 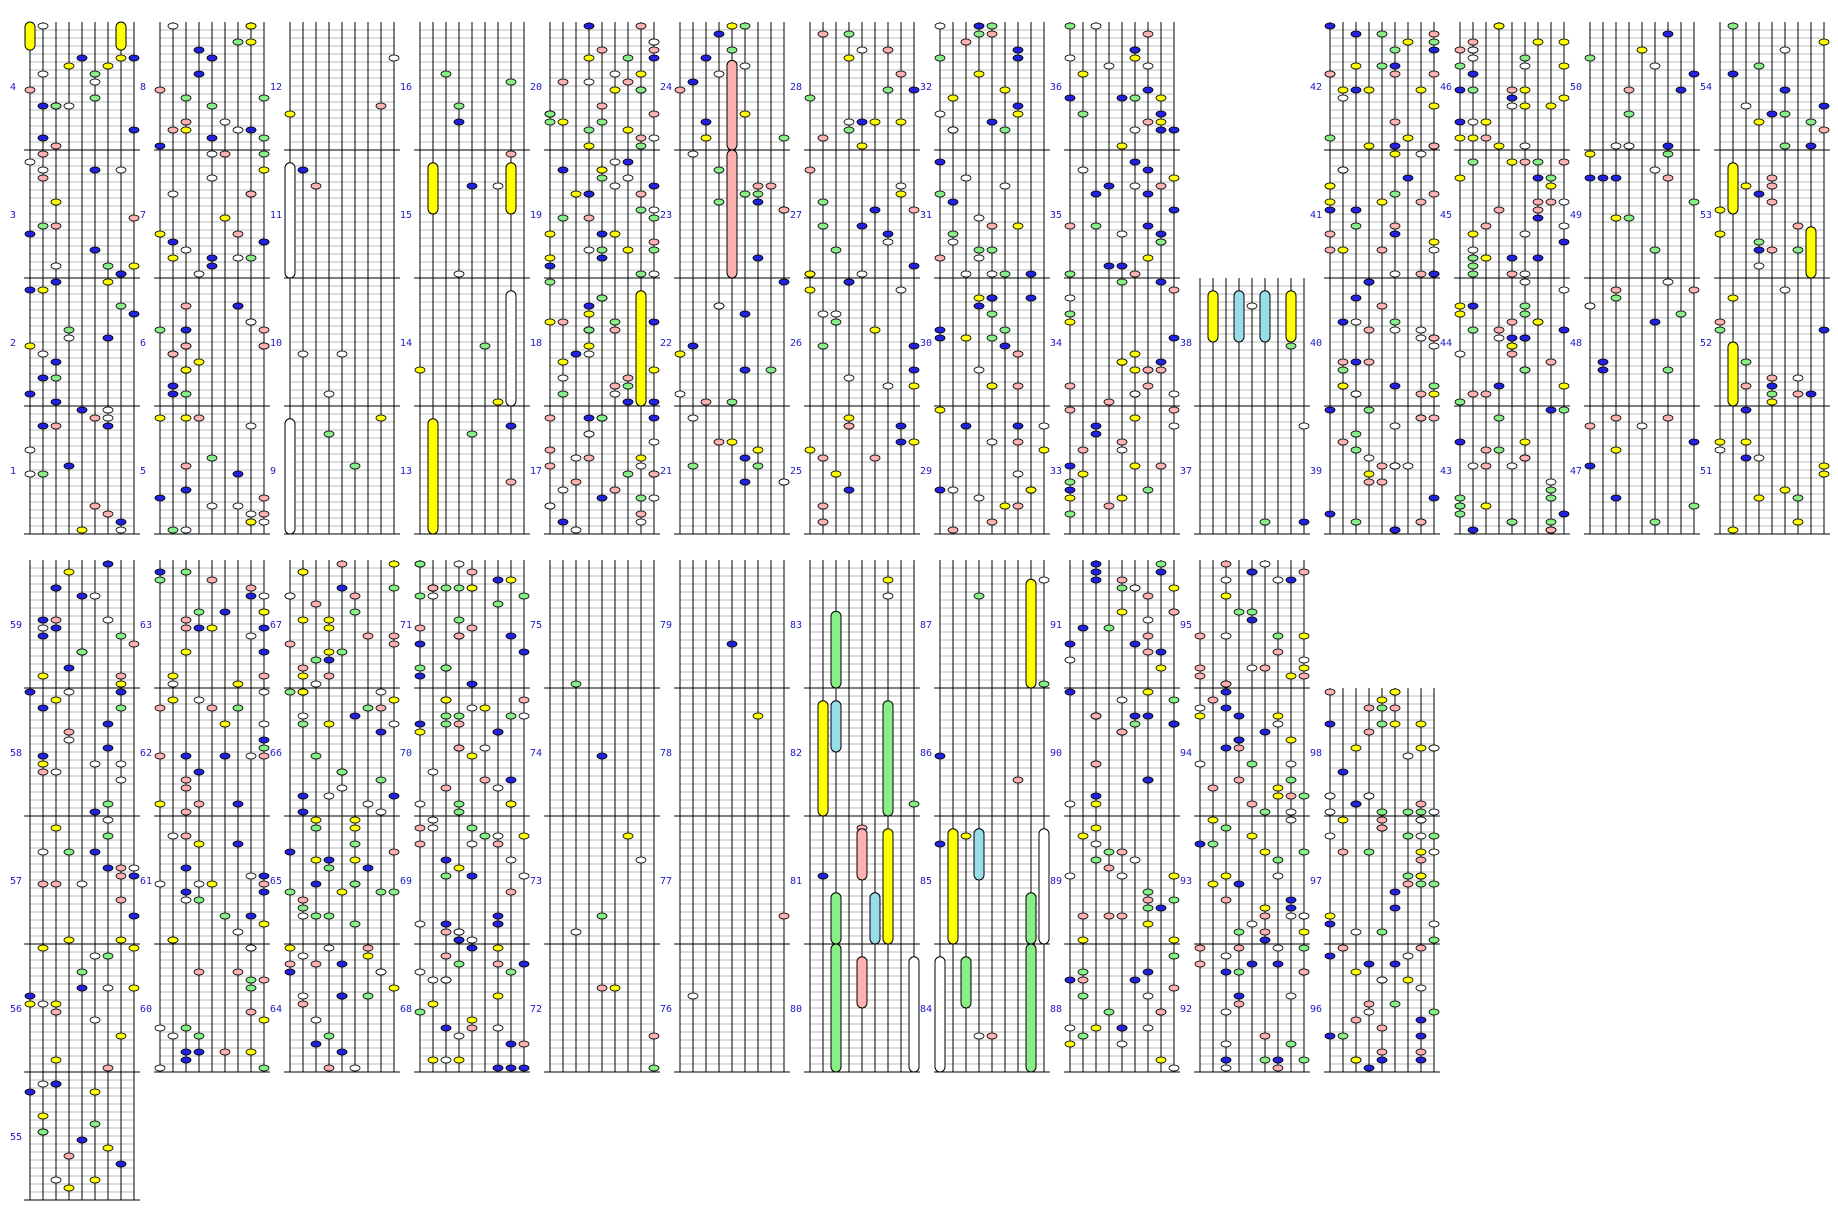 I want to click on measure-number: 77, so click(x=666, y=881).